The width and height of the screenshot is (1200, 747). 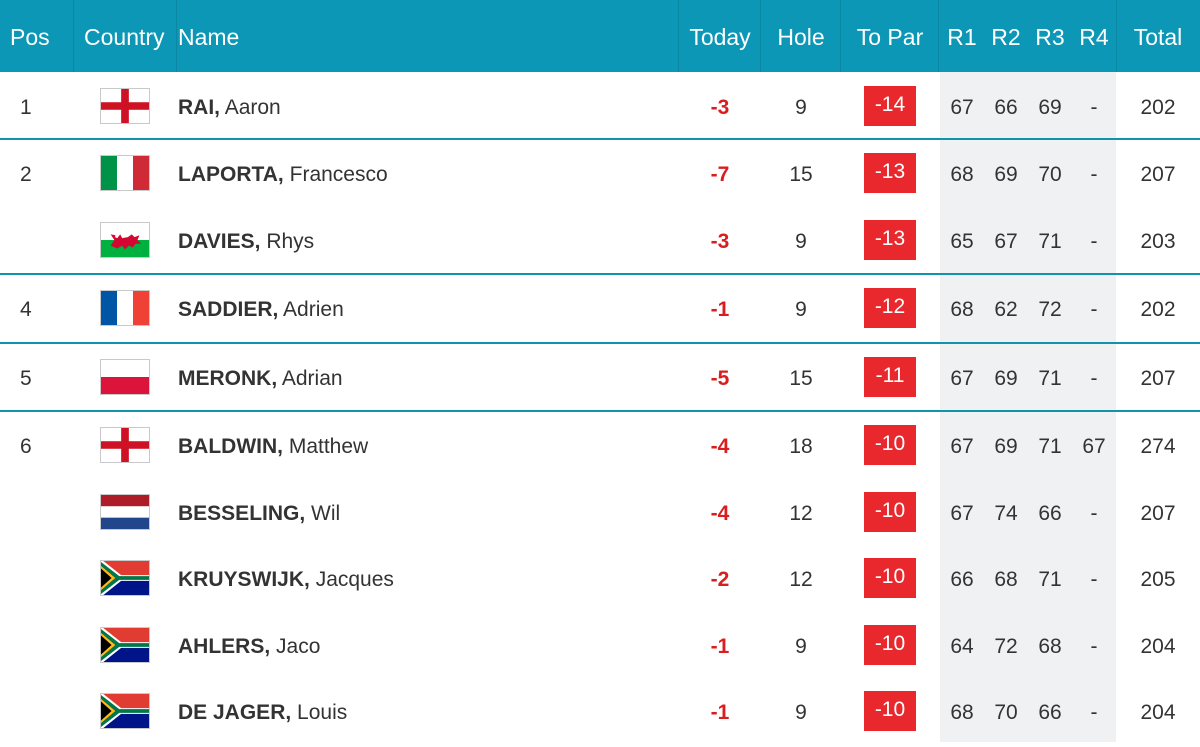 What do you see at coordinates (125, 445) in the screenshot?
I see `england-flag-icon` at bounding box center [125, 445].